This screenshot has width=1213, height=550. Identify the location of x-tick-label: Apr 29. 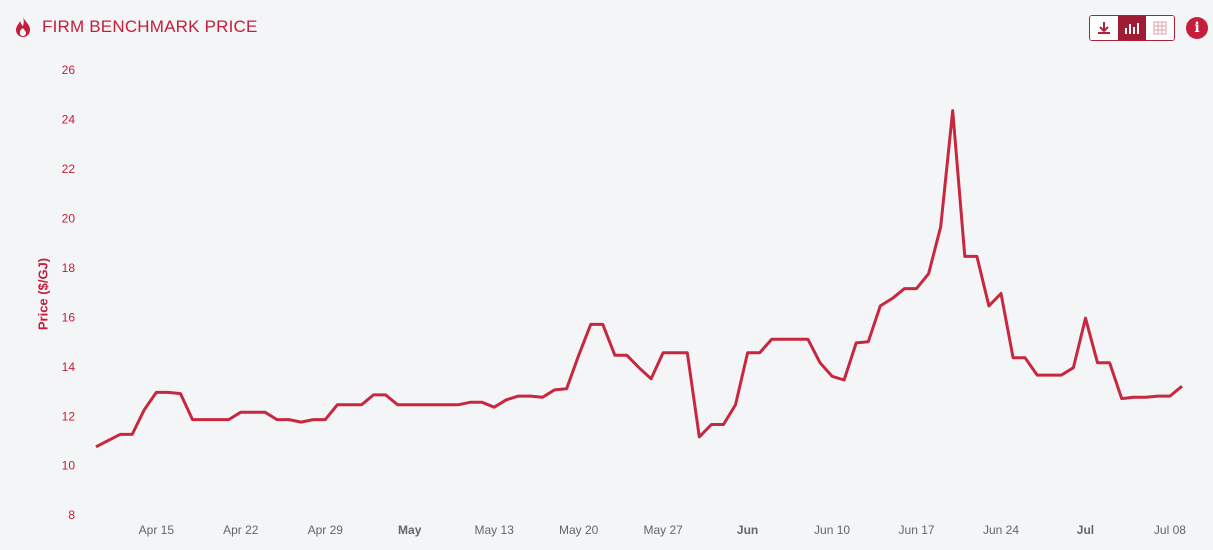
(326, 530).